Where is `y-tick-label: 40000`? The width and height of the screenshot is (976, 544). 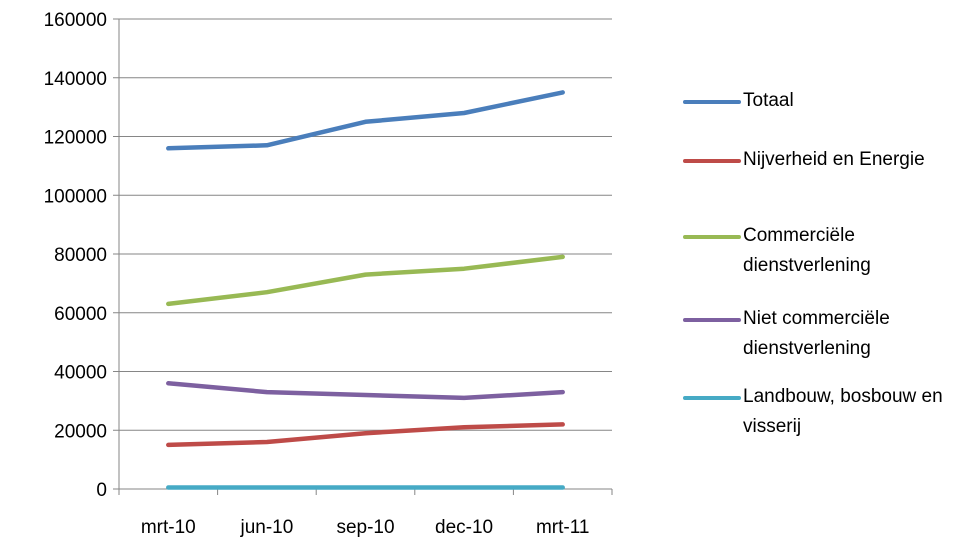 y-tick-label: 40000 is located at coordinates (80, 373).